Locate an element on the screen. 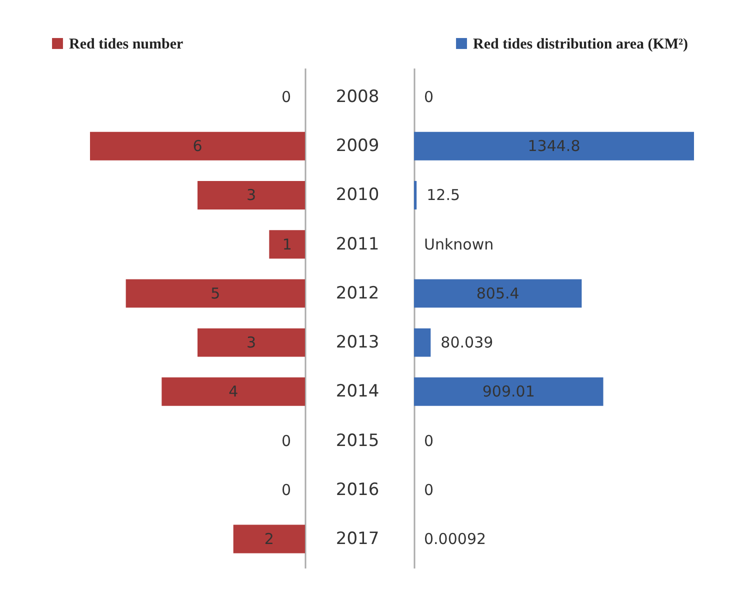 The image size is (737, 603). data-label: 1344.8 is located at coordinates (554, 146).